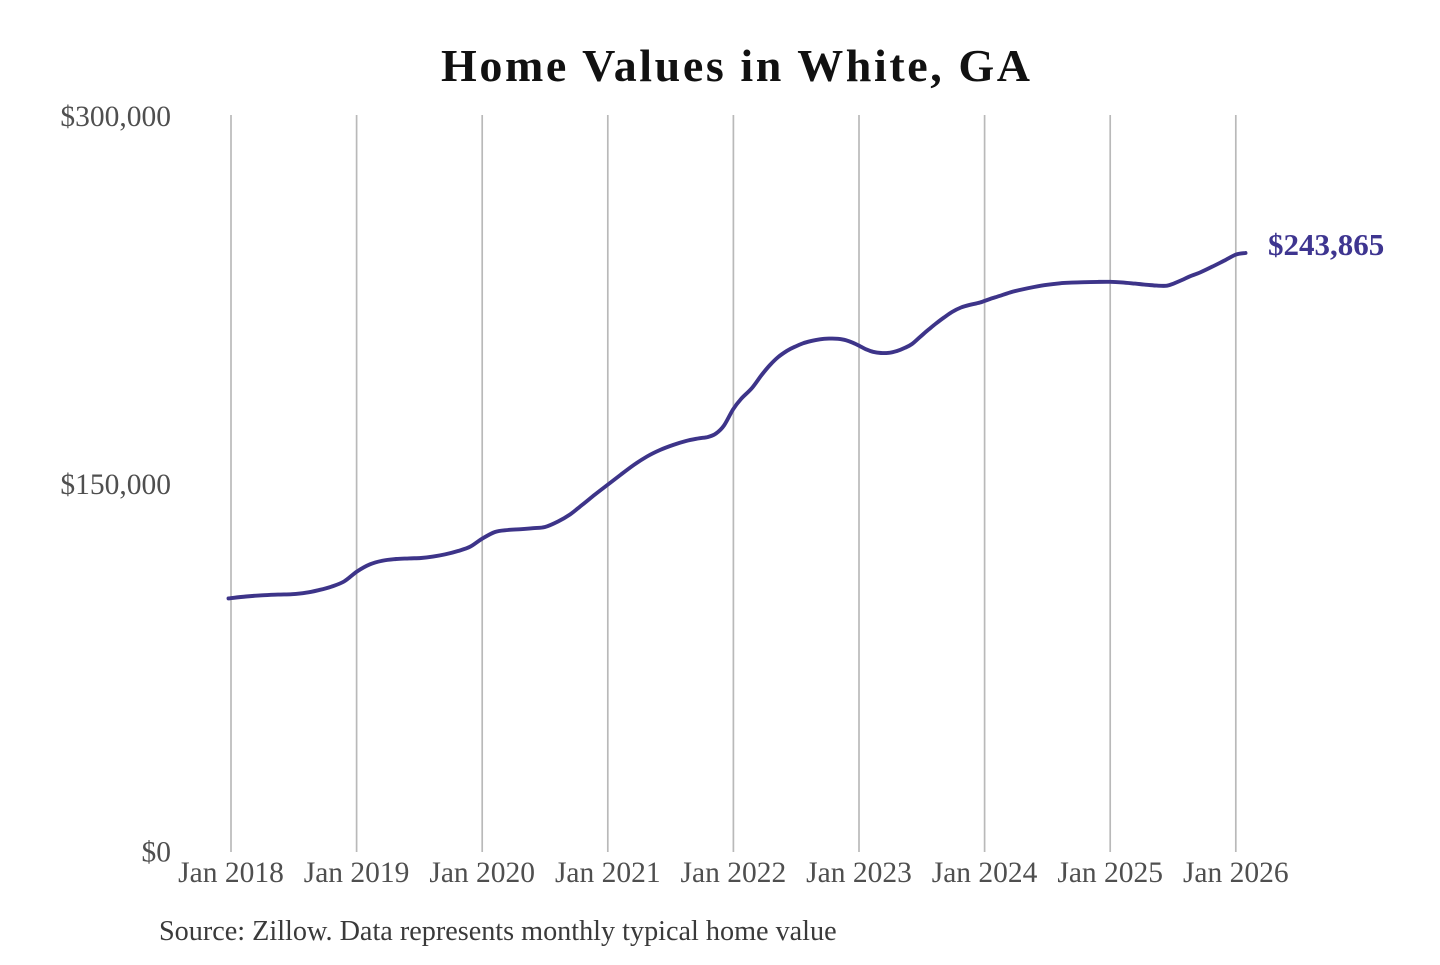 This screenshot has width=1440, height=965. Describe the element at coordinates (115, 485) in the screenshot. I see `svg-text: $150,000` at that location.